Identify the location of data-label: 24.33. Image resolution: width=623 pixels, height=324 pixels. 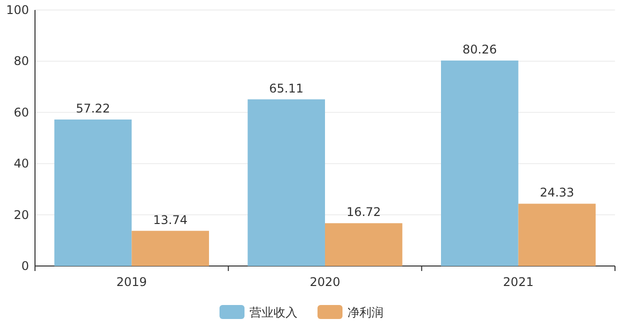
(557, 193).